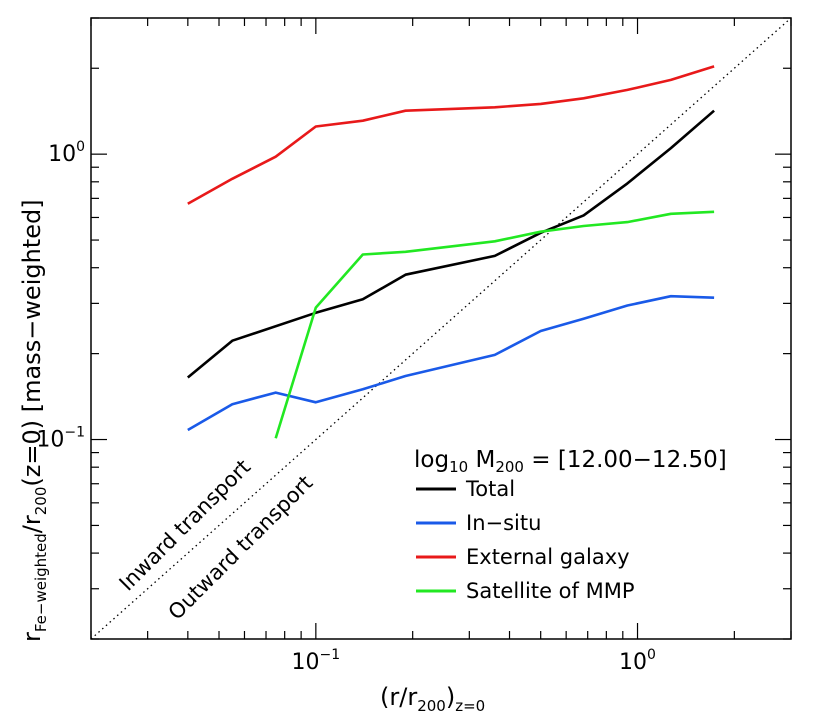 Image resolution: width=830 pixels, height=718 pixels. I want to click on outward-transport-annotation: Outward transport, so click(241, 548).